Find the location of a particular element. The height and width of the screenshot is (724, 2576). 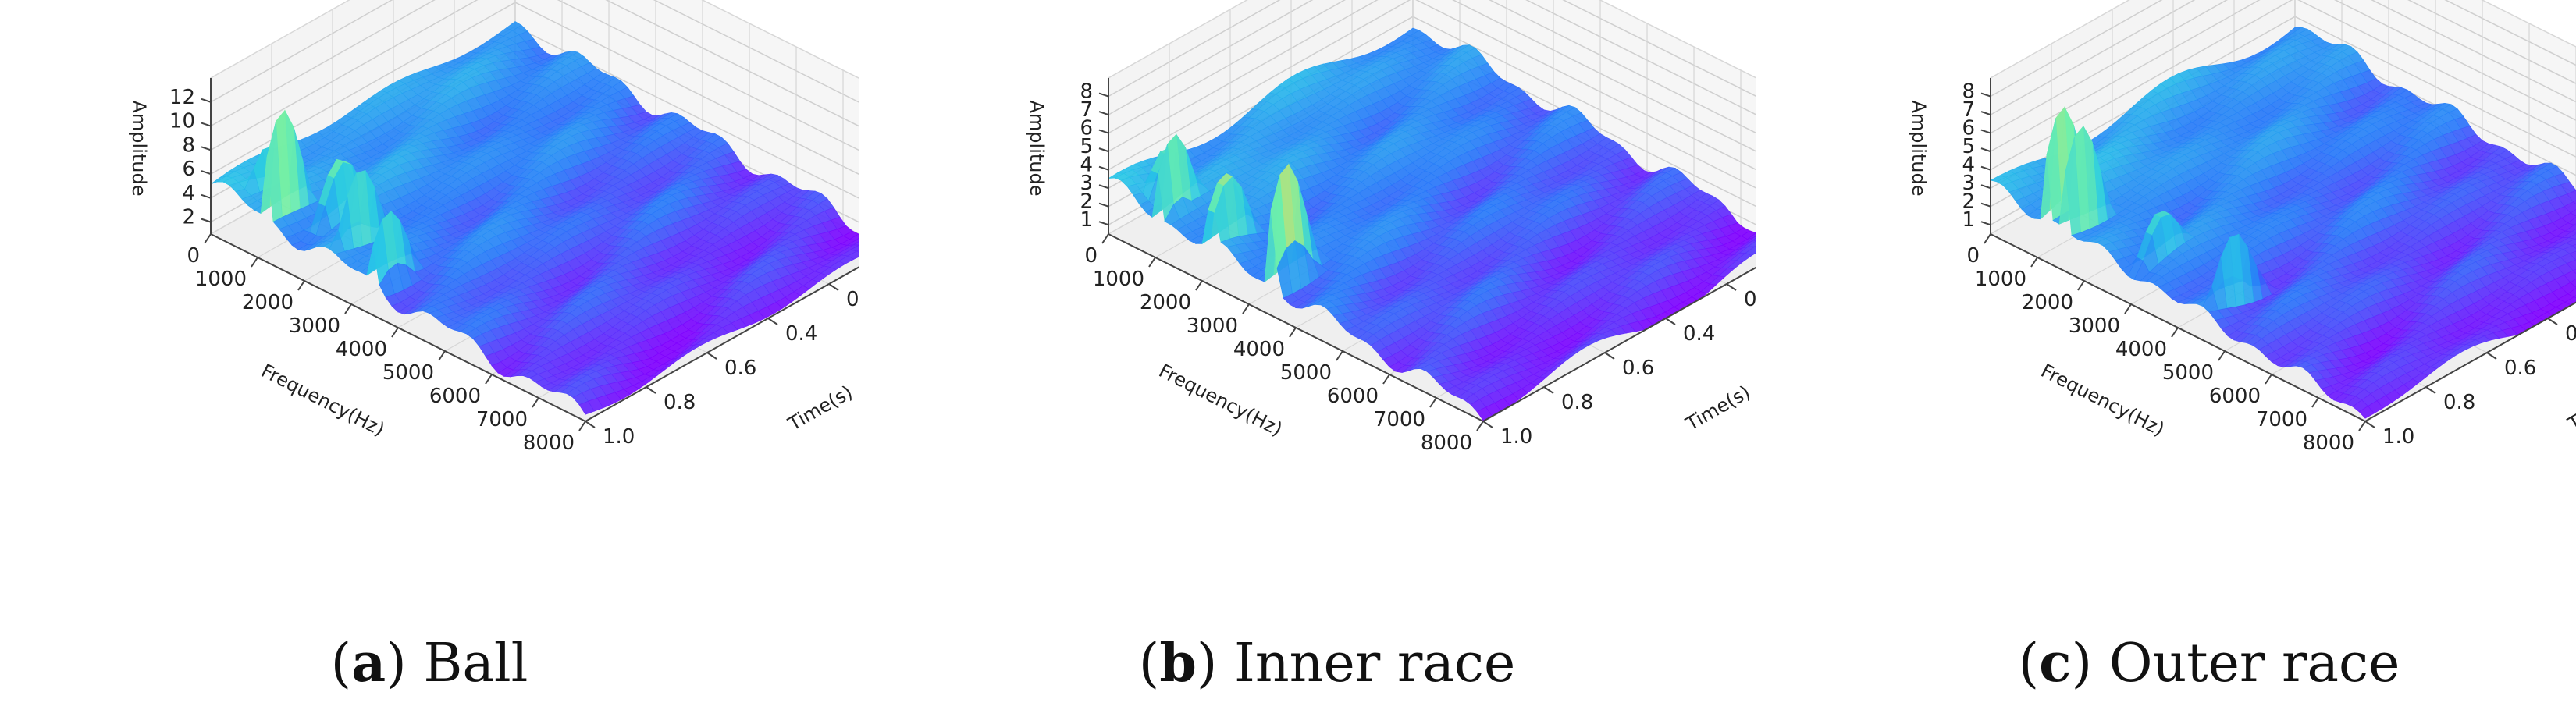

caption-text: Ball is located at coordinates (475, 663).